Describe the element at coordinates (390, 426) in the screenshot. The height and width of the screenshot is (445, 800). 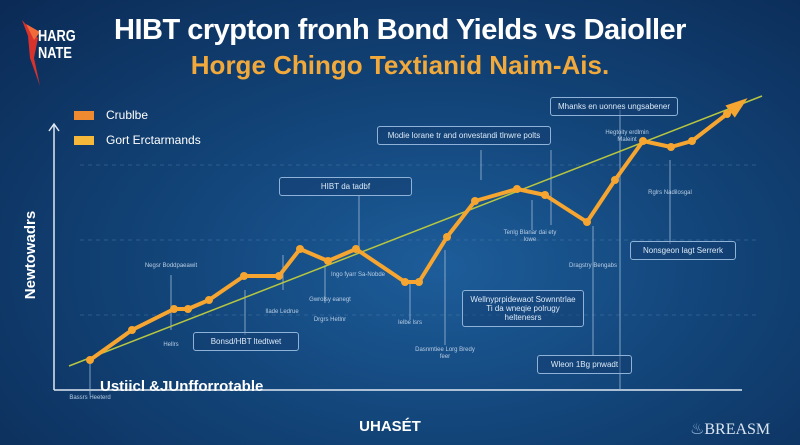
I see `x-axis-label: UHASÉT` at that location.